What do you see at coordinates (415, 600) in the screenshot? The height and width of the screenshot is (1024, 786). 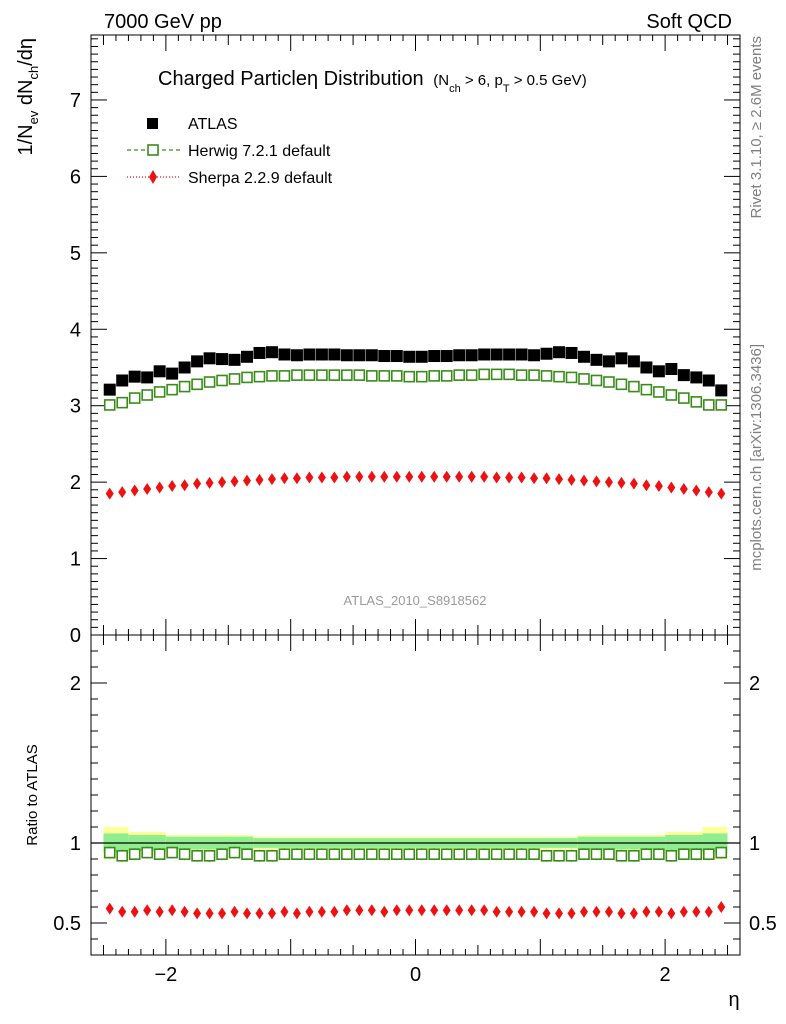 I see `analysis-watermark: ATLAS_2010_S8918562` at bounding box center [415, 600].